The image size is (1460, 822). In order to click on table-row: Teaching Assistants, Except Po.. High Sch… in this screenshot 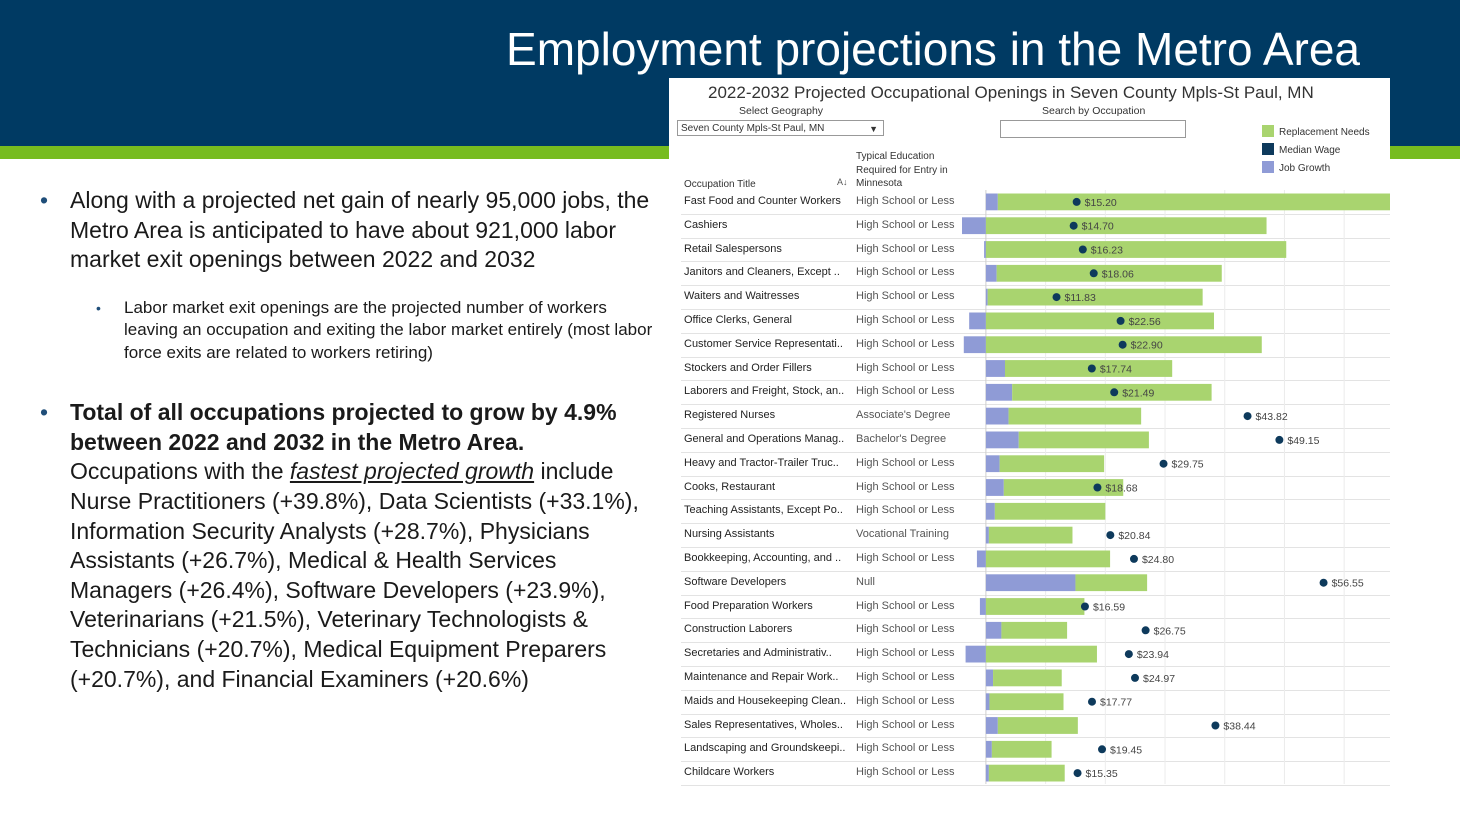, I will do `click(1035, 512)`.